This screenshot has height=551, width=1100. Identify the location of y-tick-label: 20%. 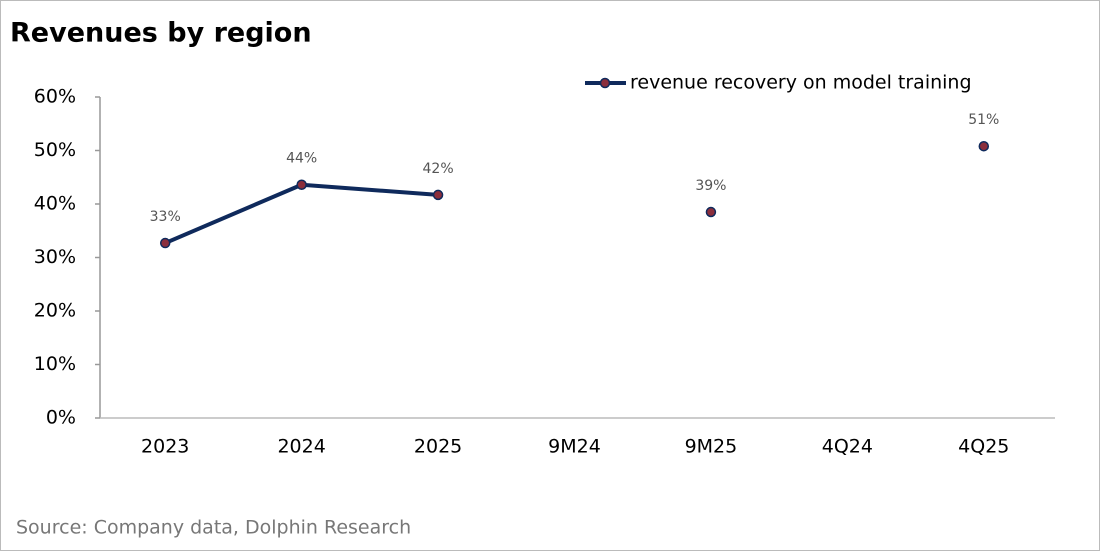
(55, 311).